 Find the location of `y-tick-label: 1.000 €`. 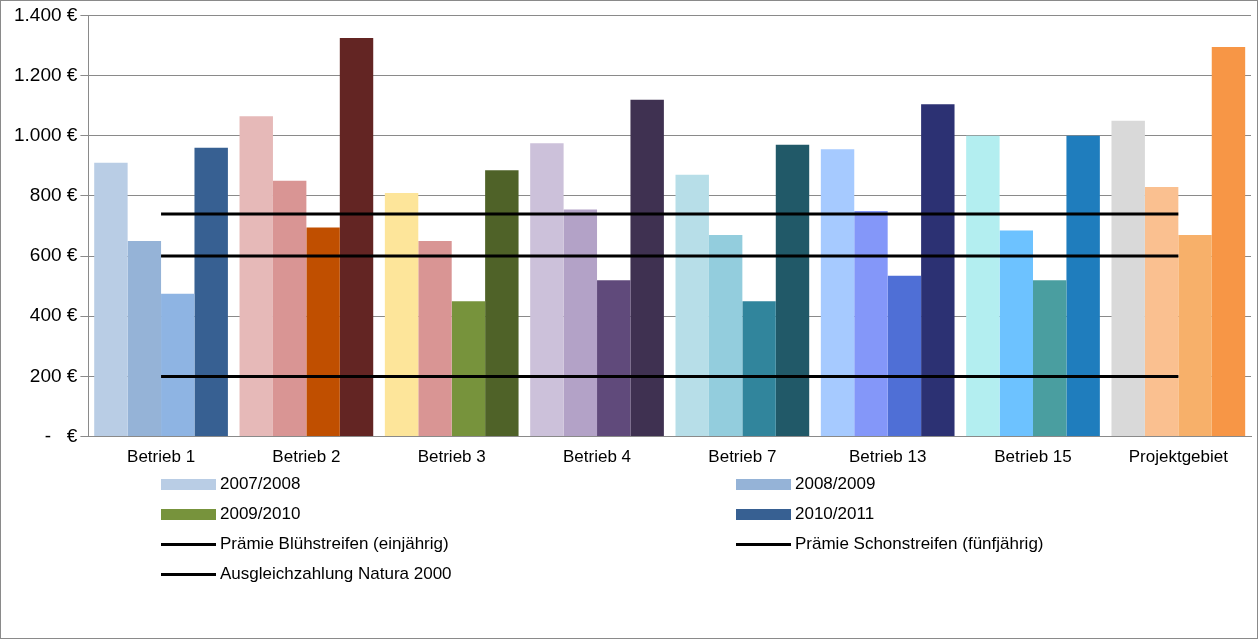

y-tick-label: 1.000 € is located at coordinates (45, 134).